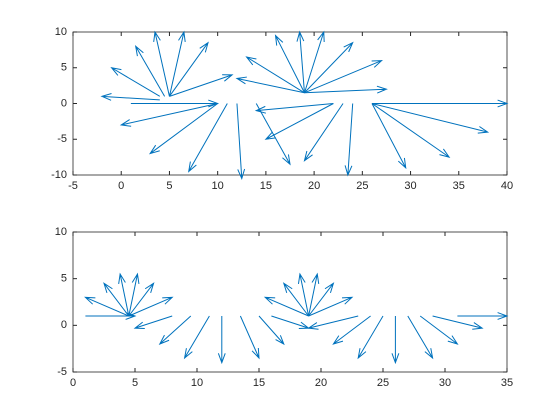  What do you see at coordinates (507, 186) in the screenshot?
I see `x-tick-label: 40` at bounding box center [507, 186].